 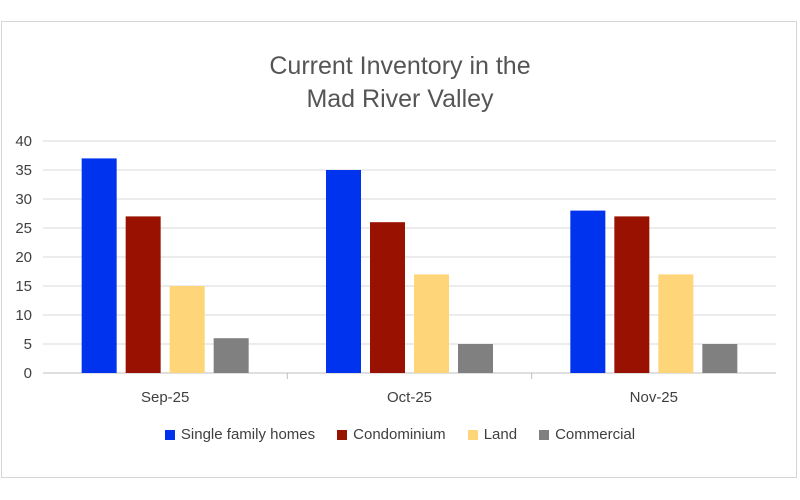 I want to click on y-tick-label: 40, so click(x=23, y=141).